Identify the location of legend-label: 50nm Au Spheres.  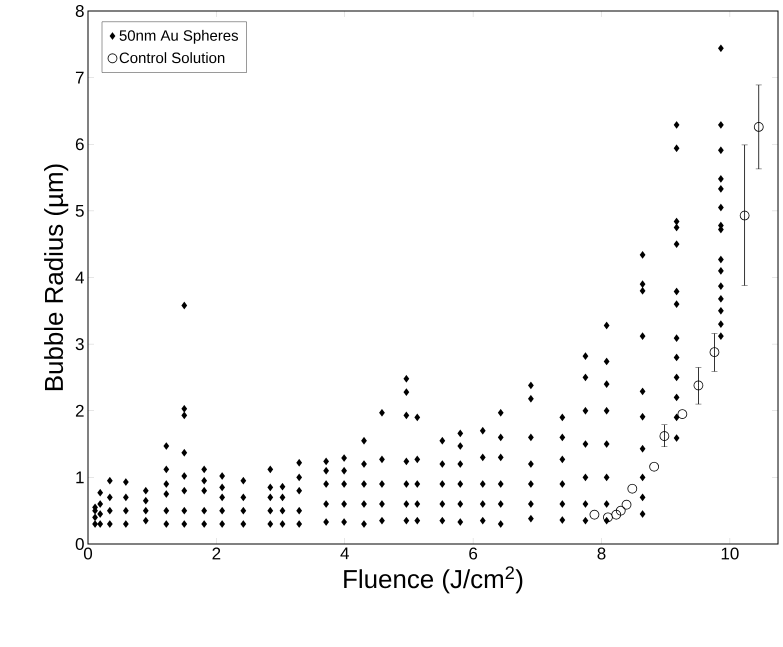
(179, 37).